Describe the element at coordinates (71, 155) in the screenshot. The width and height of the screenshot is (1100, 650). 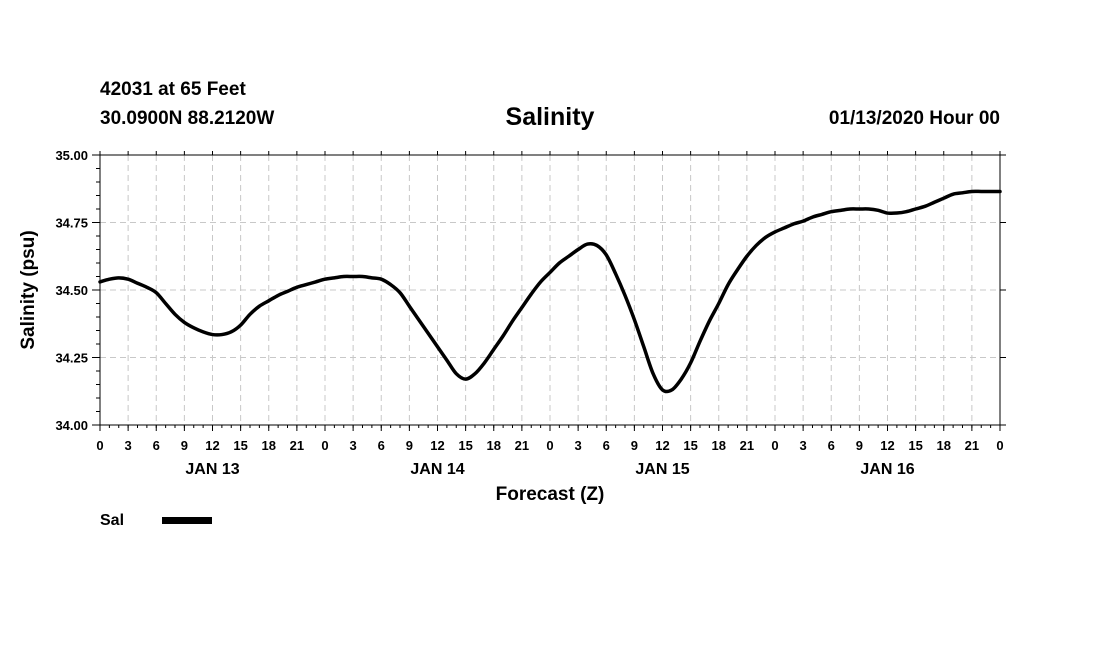
I see `y-tick-label: 35.00` at that location.